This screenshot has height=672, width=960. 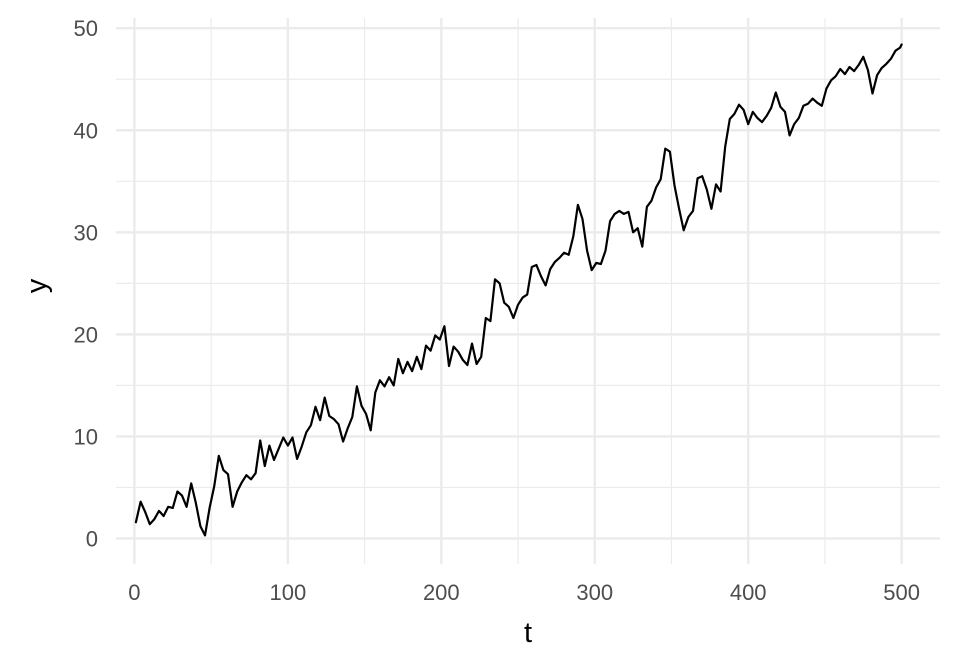 What do you see at coordinates (86, 232) in the screenshot?
I see `y-tick-label: 30` at bounding box center [86, 232].